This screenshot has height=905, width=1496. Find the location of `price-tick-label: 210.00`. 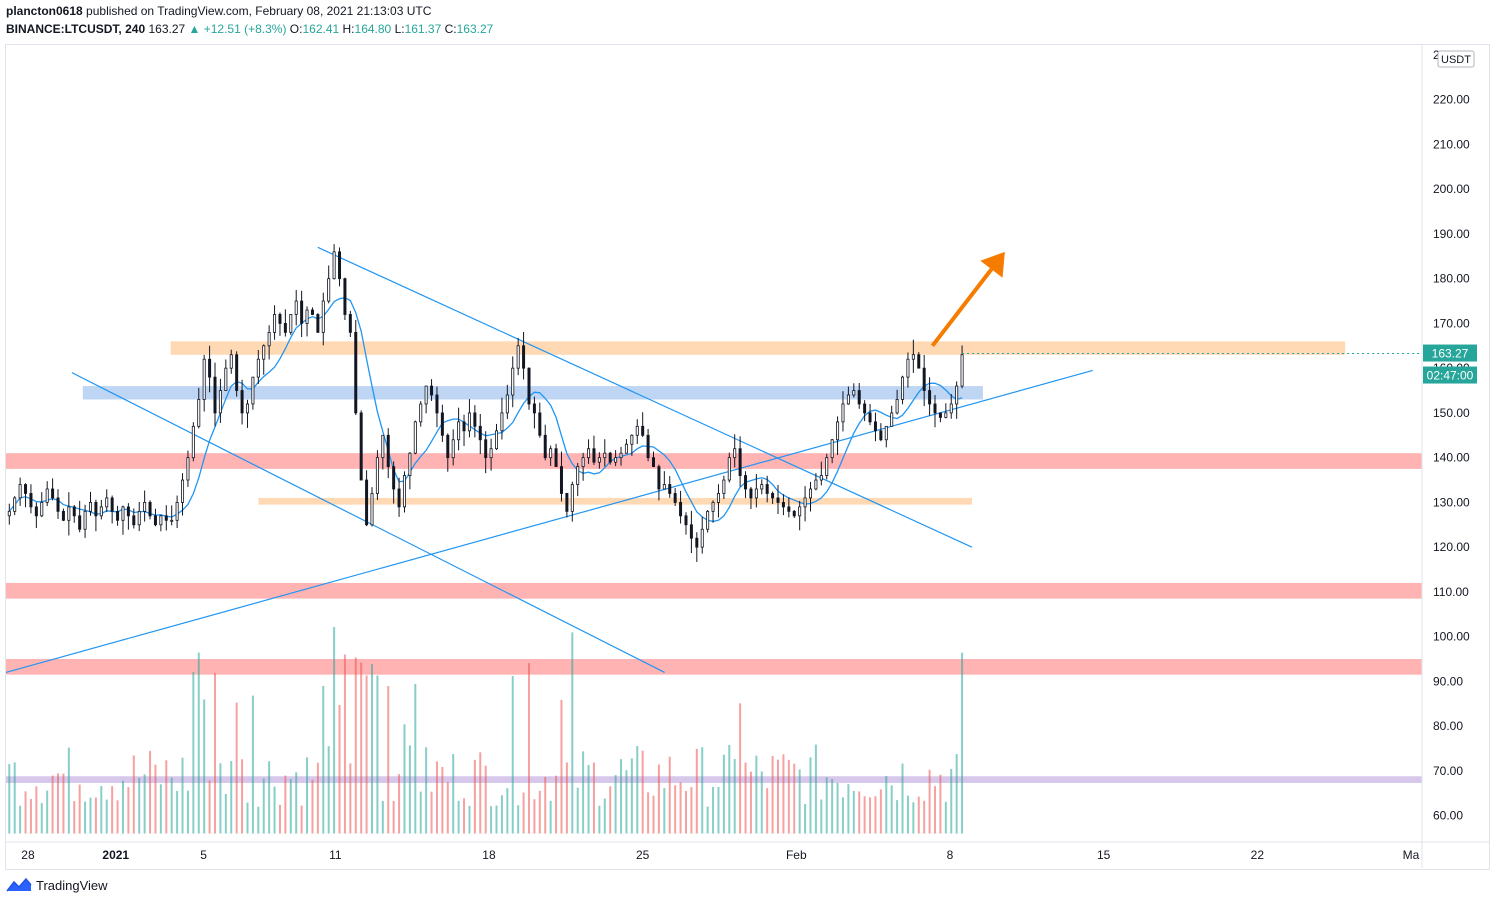

price-tick-label: 210.00 is located at coordinates (1451, 144).